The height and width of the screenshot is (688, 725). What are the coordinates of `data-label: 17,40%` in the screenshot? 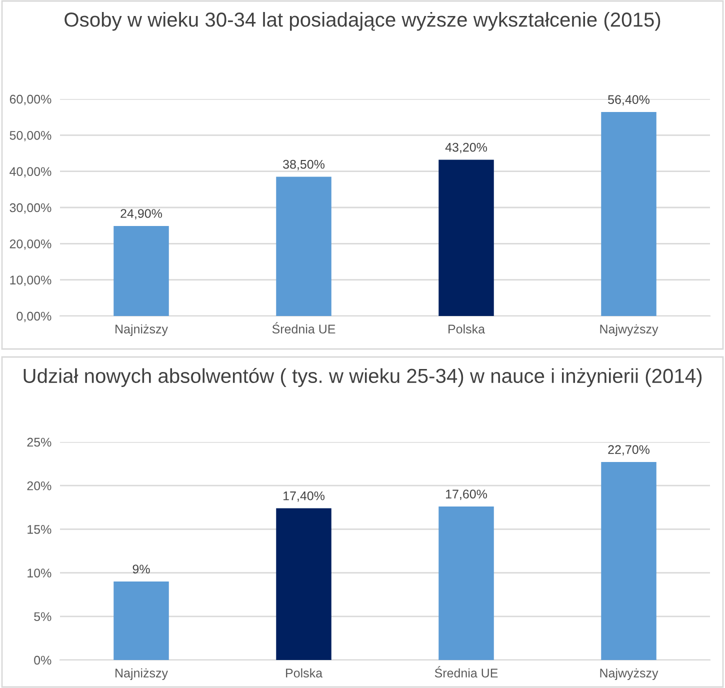 It's located at (304, 496).